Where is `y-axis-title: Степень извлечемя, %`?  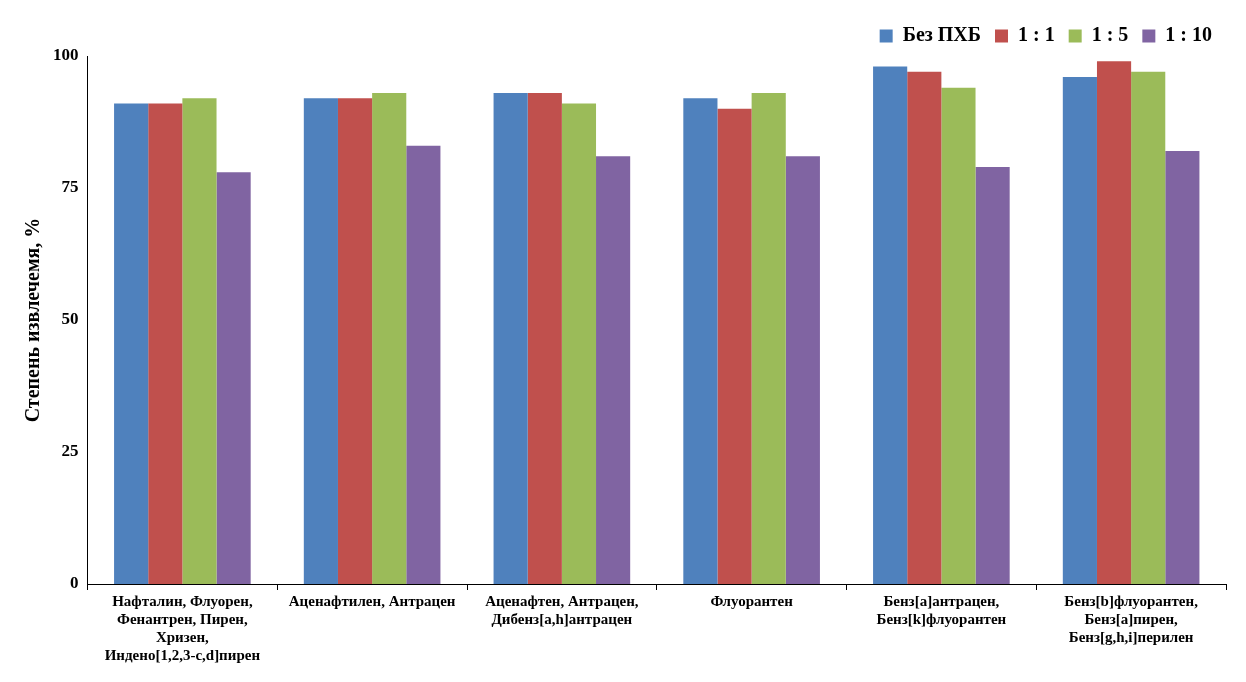
y-axis-title: Степень извлечемя, % is located at coordinates (32, 320).